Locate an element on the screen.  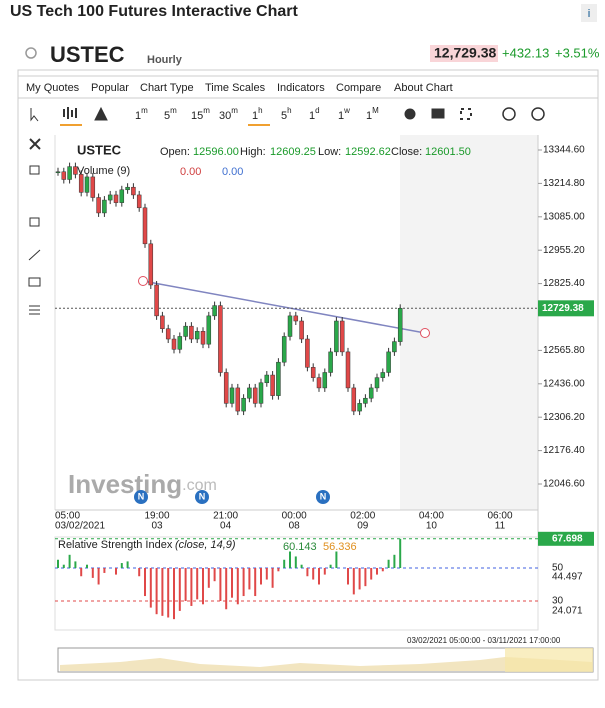
menu-item: Popular is located at coordinates (110, 88).